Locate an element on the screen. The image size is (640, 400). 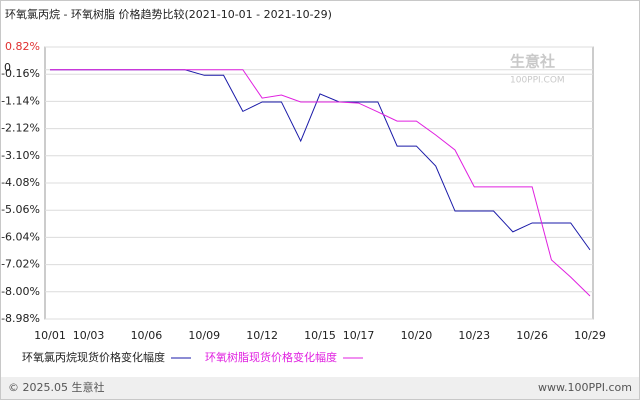
x-tick-label: 10/03 is located at coordinates (89, 335).